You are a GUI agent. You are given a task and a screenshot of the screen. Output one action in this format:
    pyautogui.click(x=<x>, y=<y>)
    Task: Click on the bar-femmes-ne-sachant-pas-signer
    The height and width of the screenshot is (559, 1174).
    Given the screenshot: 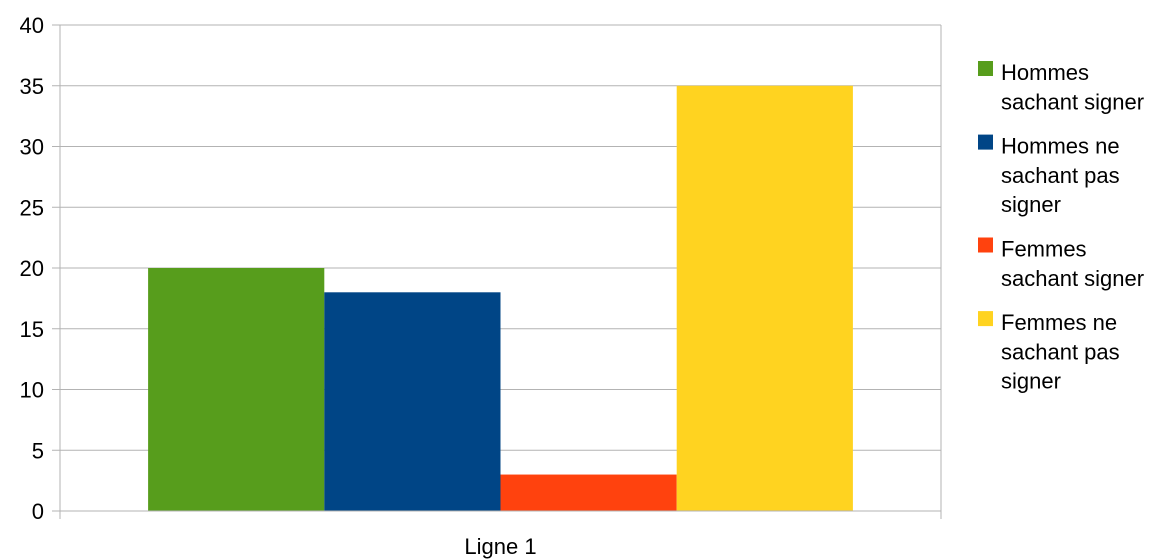 What is the action you would take?
    pyautogui.click(x=764, y=298)
    